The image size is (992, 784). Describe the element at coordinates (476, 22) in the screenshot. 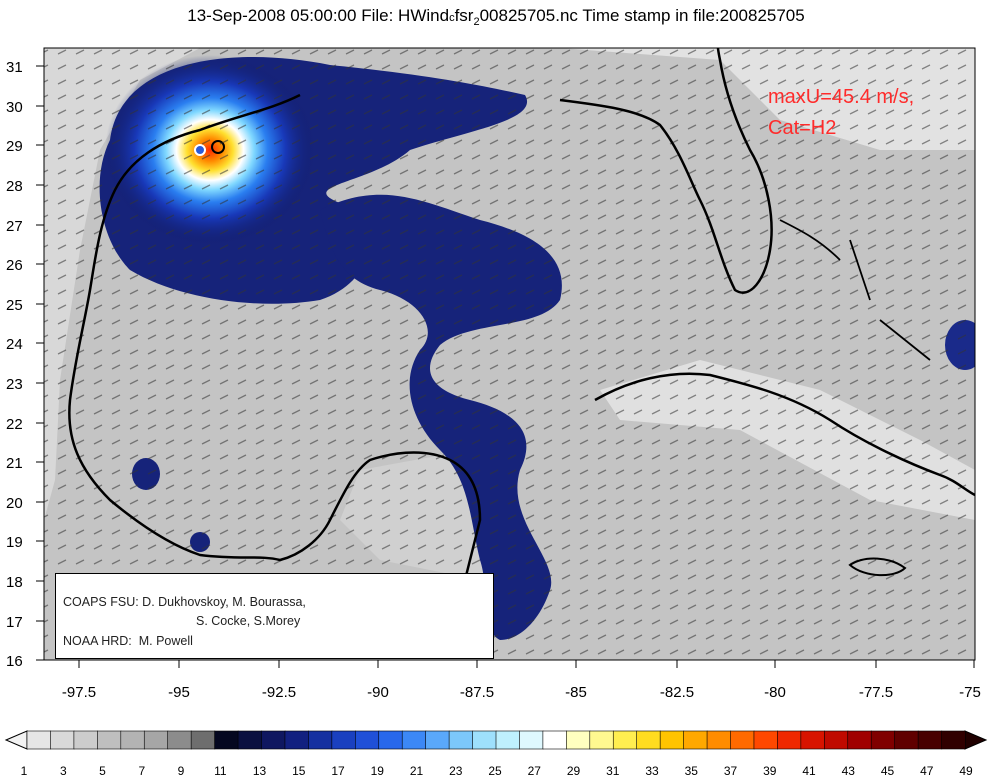

I see `title-file-sup: 2` at that location.